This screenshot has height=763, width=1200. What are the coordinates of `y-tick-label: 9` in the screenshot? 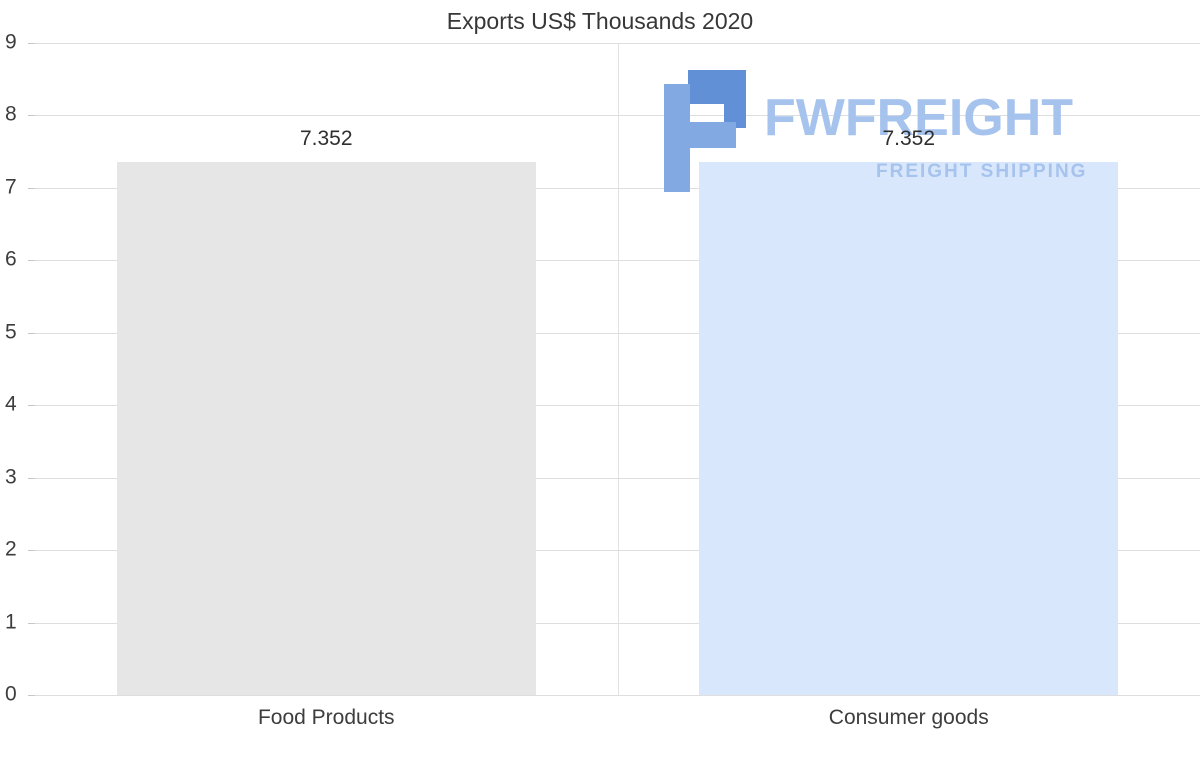 It's located at (11, 42).